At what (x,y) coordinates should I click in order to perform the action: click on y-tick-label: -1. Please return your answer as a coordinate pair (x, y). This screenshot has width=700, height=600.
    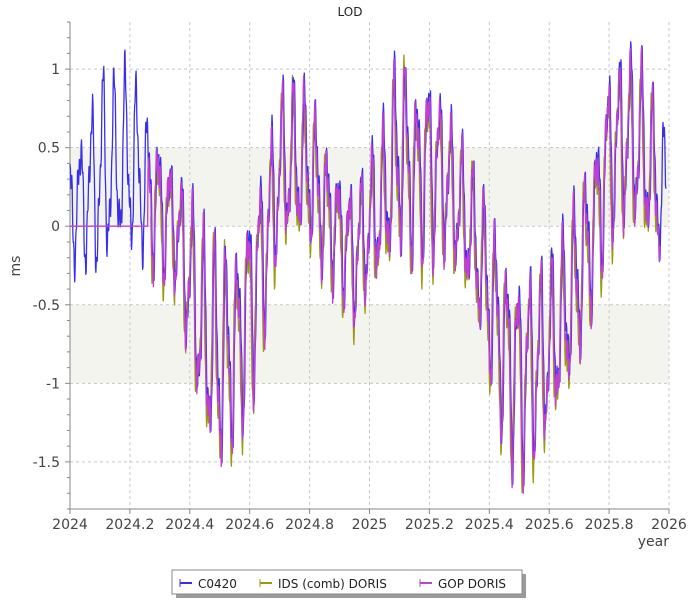
    Looking at the image, I should click on (53, 384).